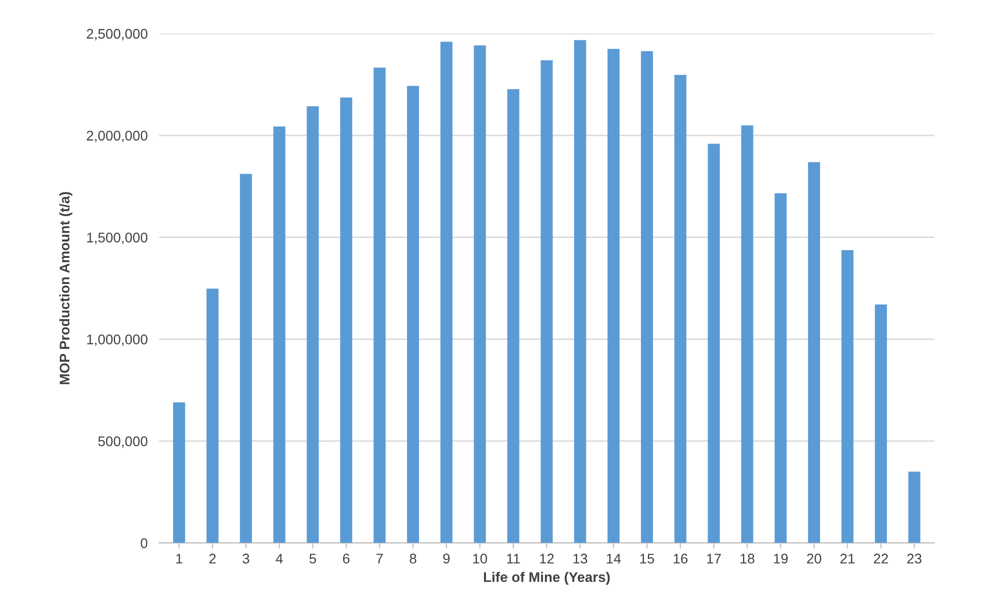 The width and height of the screenshot is (994, 610). Describe the element at coordinates (881, 559) in the screenshot. I see `x-tick-label: 22` at that location.